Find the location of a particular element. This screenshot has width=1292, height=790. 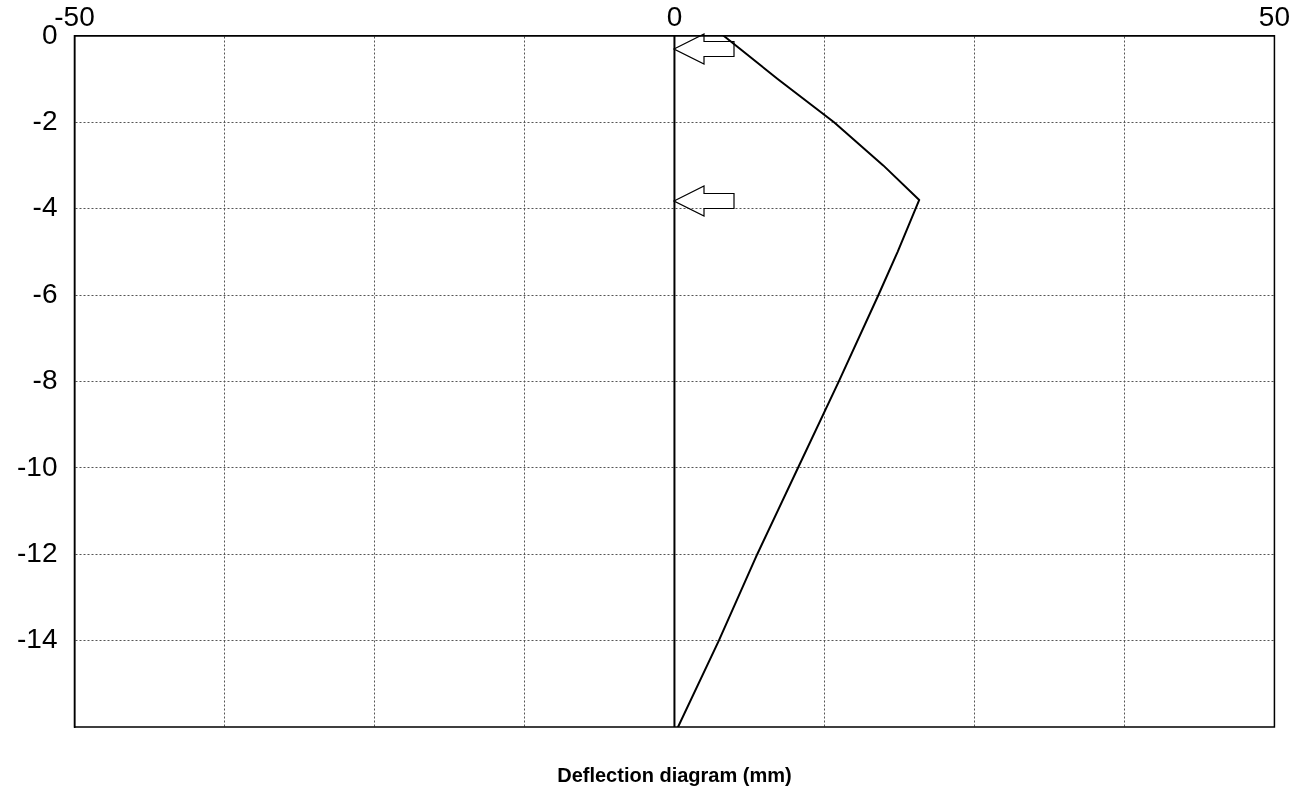

y-tick-label: -4 is located at coordinates (45, 207).